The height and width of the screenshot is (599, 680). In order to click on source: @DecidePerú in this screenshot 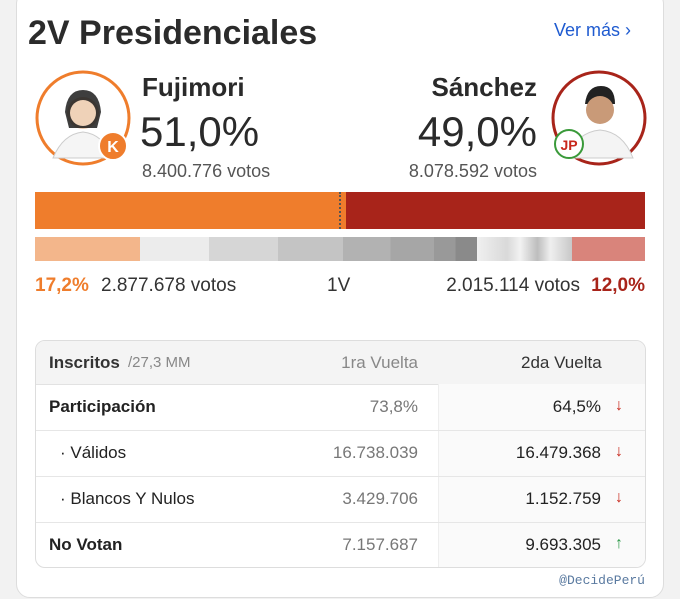, I will do `click(602, 580)`.